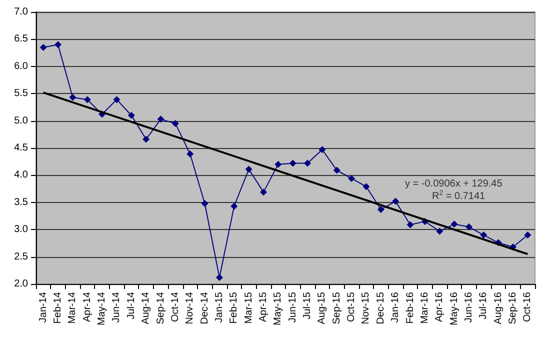  I want to click on x-tick-label: Mar-15, so click(248, 308).